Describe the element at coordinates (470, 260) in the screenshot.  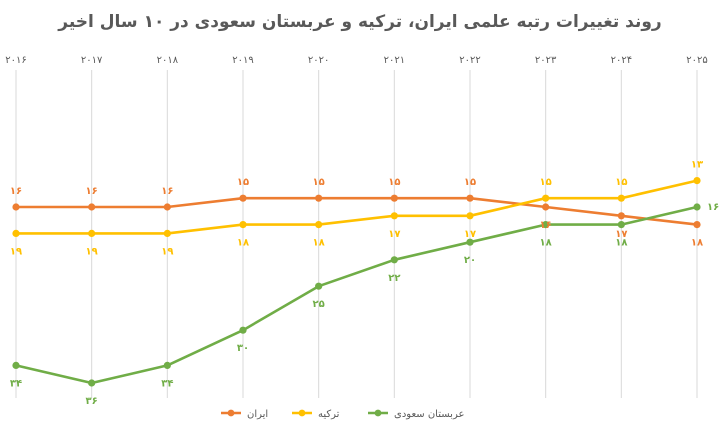
I see `data-label: ۲۰` at that location.